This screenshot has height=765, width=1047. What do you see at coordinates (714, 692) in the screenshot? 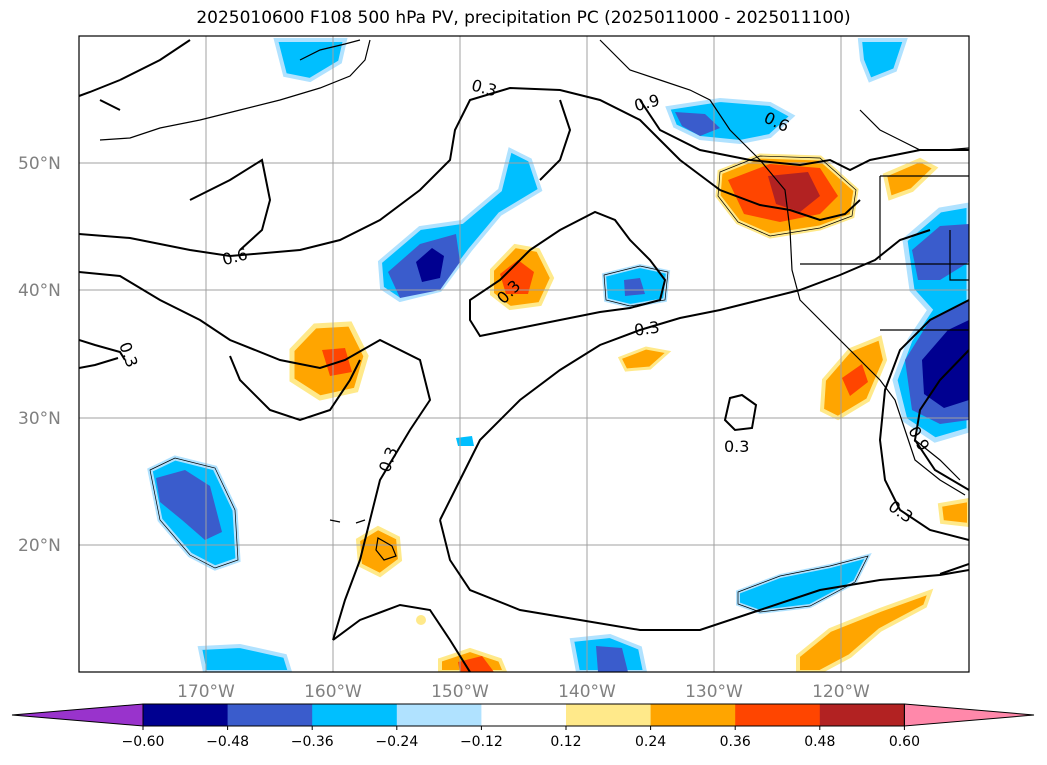
I see `lon-label: 130°W` at bounding box center [714, 692].